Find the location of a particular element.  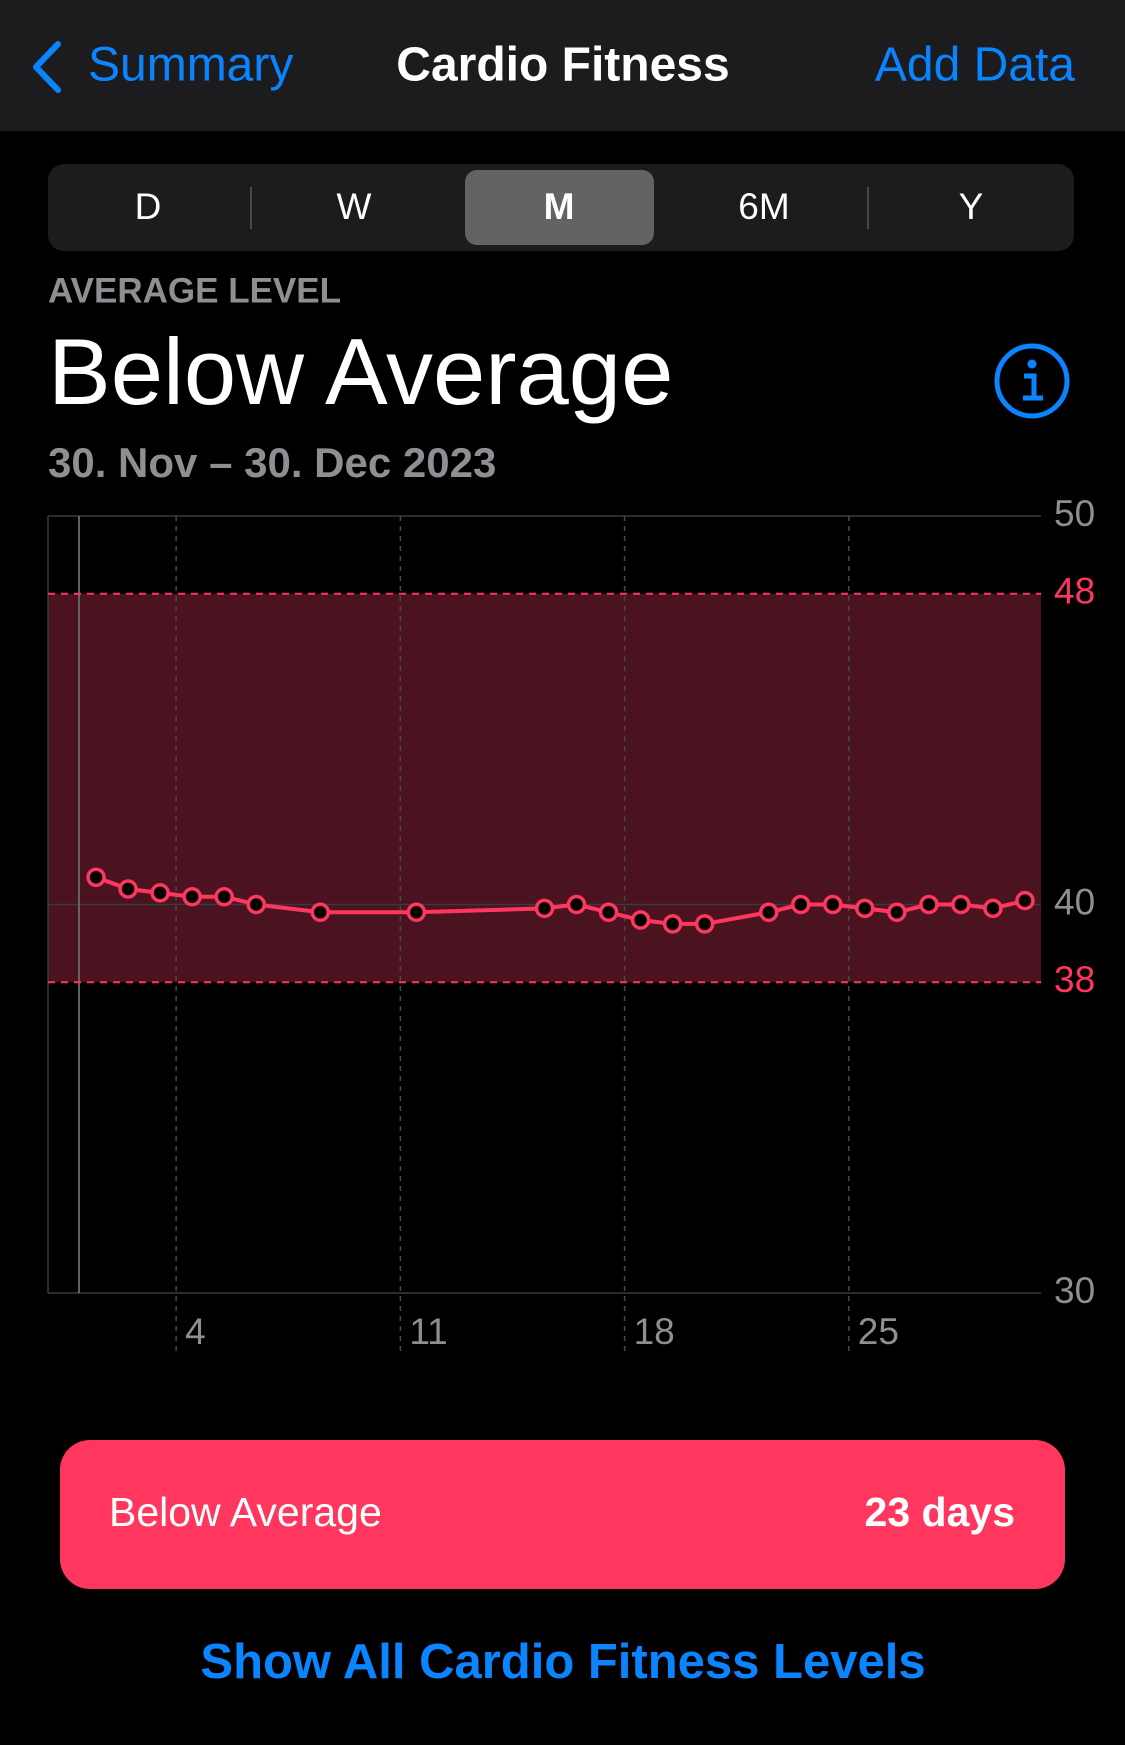

nav-title: Cardio Fitness is located at coordinates (562, 65).